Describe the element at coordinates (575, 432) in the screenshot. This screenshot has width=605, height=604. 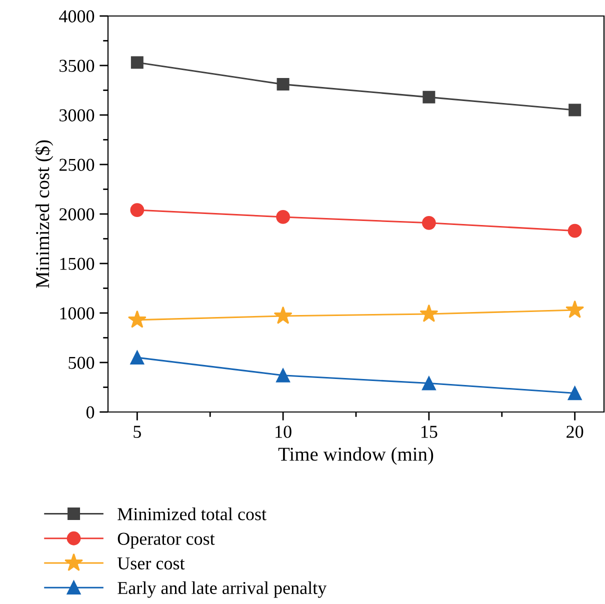
I see `x-tick-label: 20` at that location.